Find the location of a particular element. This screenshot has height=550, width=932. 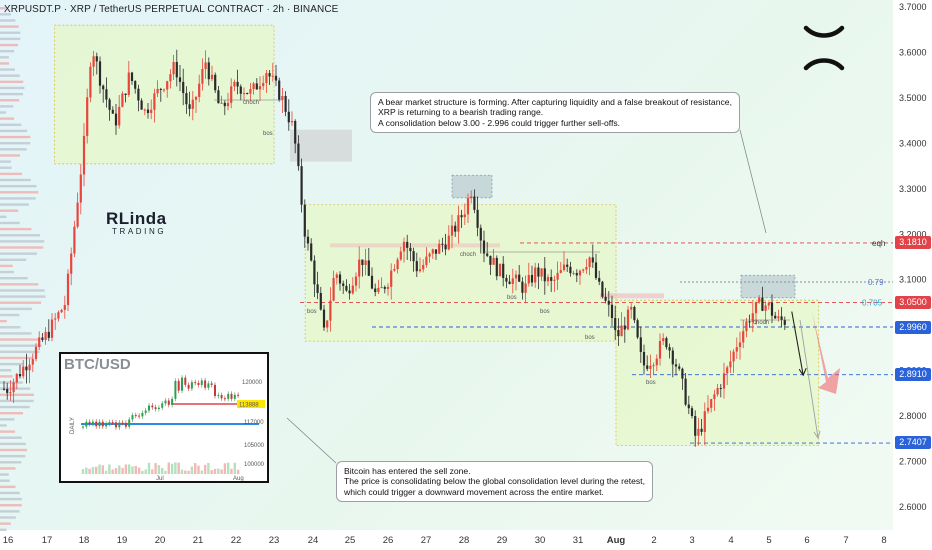

time-axis-tick: 31 is located at coordinates (578, 540).